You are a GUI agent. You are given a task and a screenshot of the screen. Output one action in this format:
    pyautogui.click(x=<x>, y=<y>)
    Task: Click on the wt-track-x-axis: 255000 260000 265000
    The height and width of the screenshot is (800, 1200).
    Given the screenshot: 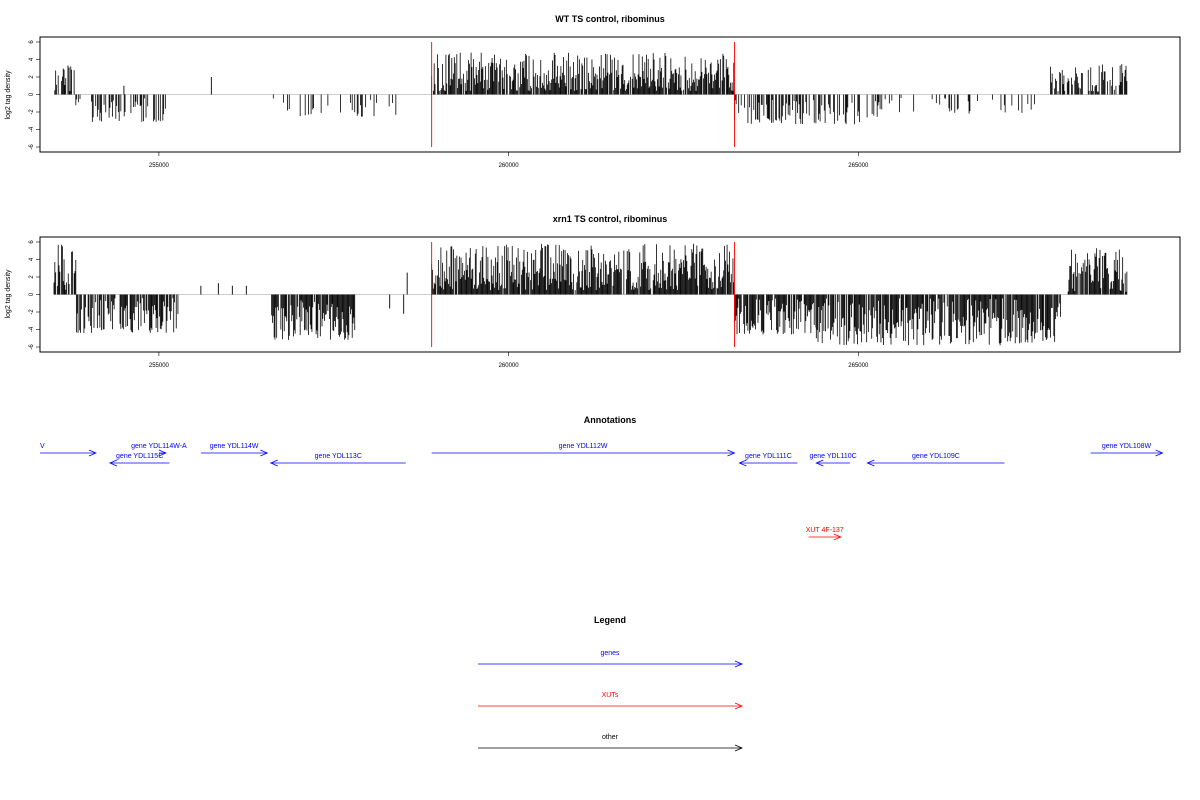 What is the action you would take?
    pyautogui.click(x=509, y=160)
    